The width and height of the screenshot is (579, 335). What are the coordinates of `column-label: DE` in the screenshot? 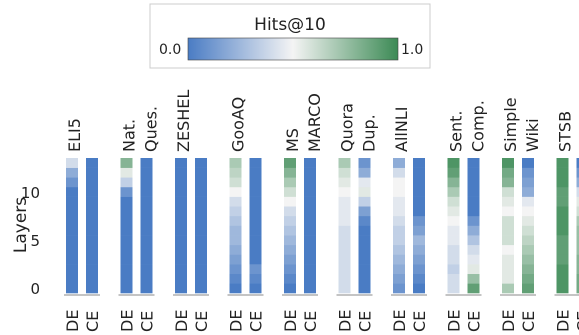 It's located at (127, 321).